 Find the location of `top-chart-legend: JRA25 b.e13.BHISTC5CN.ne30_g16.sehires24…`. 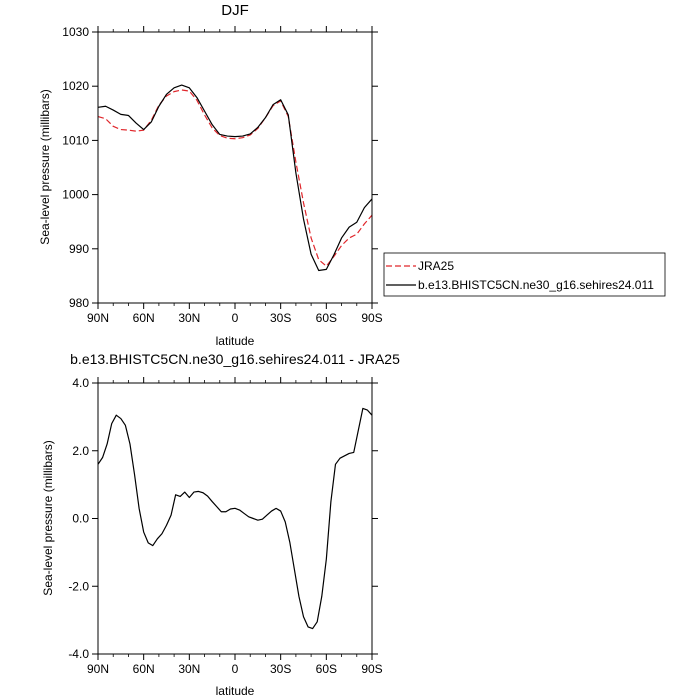

top-chart-legend: JRA25 b.e13.BHISTC5CN.ne30_g16.sehires24… is located at coordinates (524, 274).